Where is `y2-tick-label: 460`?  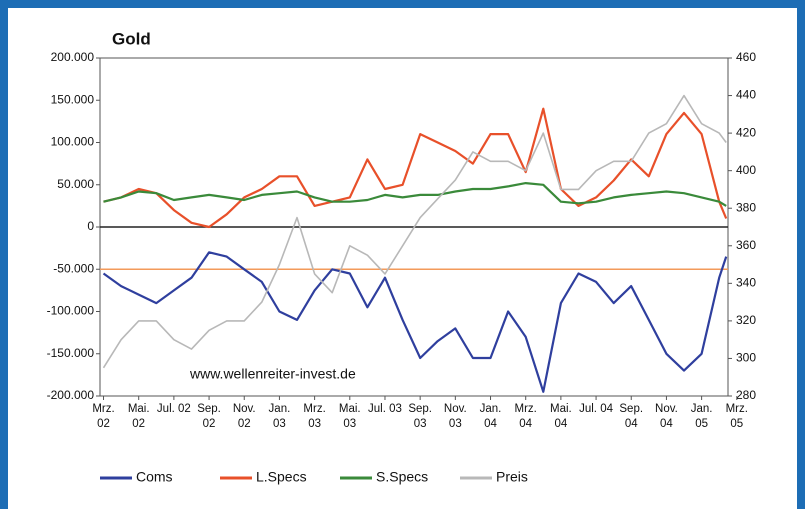
y2-tick-label: 460 is located at coordinates (746, 57).